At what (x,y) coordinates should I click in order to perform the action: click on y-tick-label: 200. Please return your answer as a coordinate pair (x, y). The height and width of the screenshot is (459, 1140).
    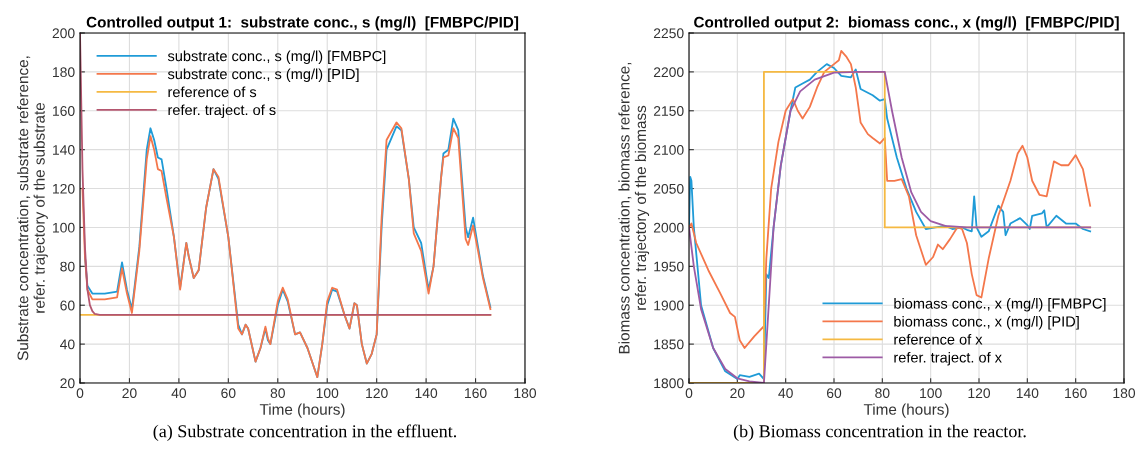
    Looking at the image, I should click on (63, 33).